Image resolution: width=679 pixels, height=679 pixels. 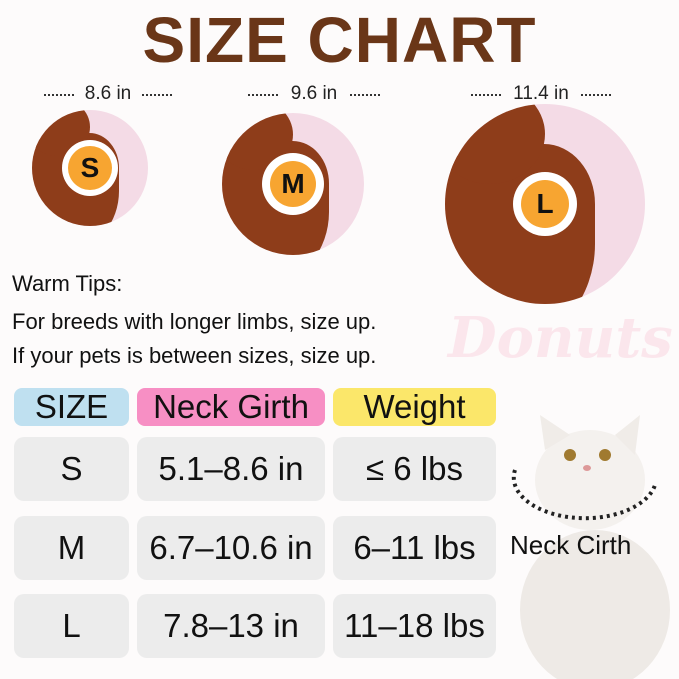 What do you see at coordinates (571, 545) in the screenshot?
I see `neck-girth-label: Neck Cirth` at bounding box center [571, 545].